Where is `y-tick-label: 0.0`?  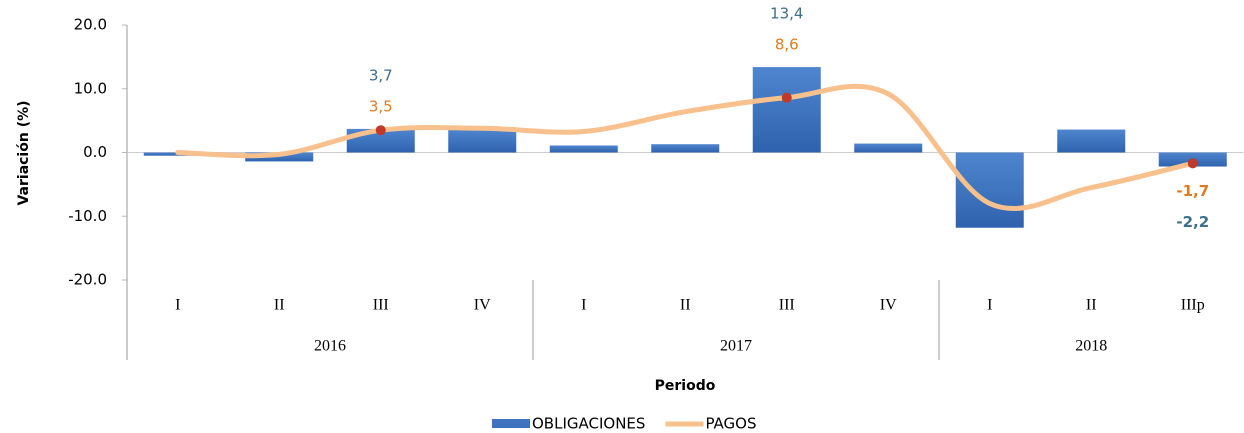 y-tick-label: 0.0 is located at coordinates (95, 152).